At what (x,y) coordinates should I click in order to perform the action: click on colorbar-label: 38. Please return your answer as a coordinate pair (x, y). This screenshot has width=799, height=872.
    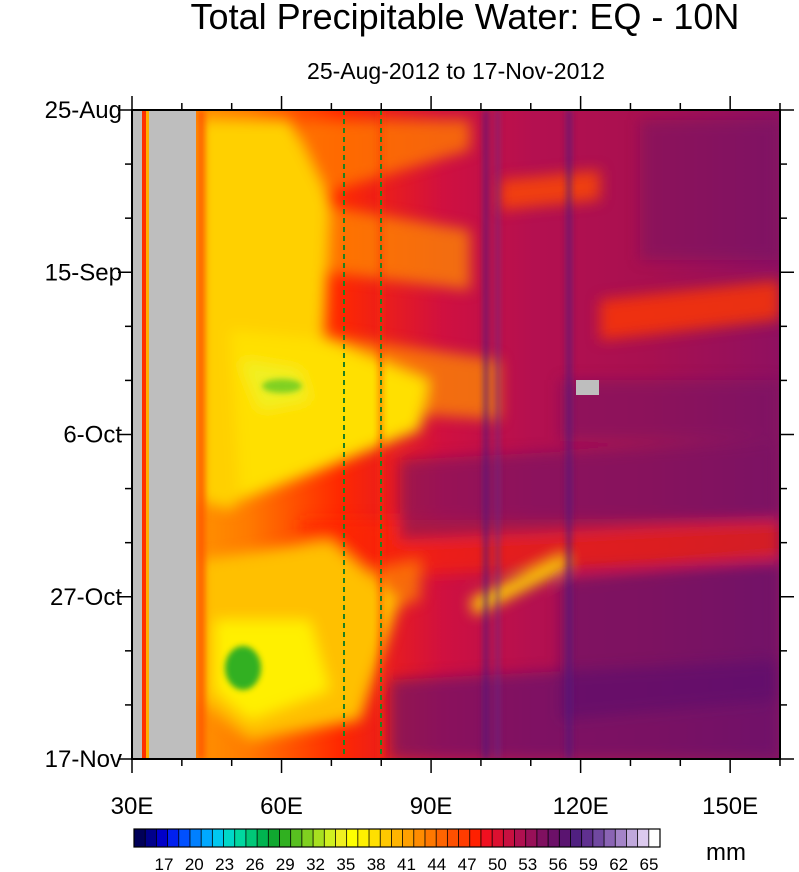
    Looking at the image, I should click on (376, 863).